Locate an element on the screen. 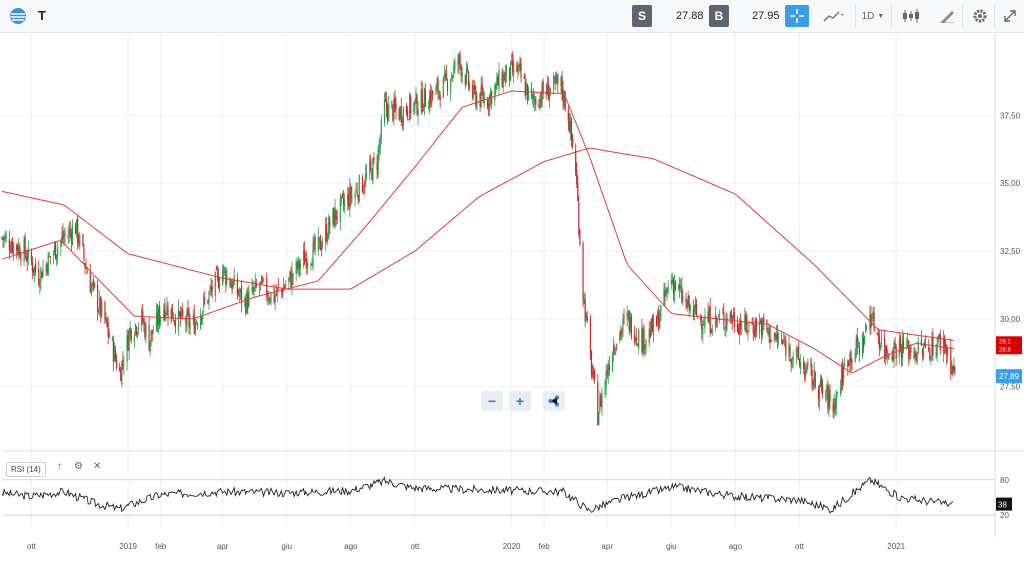 The image size is (1024, 562). x-tick-label: ago is located at coordinates (351, 546).